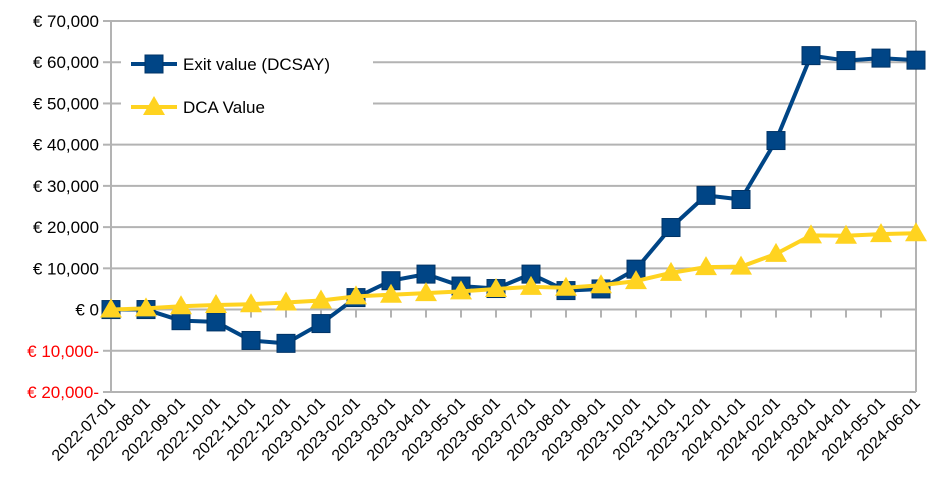 The height and width of the screenshot is (495, 936). I want to click on legend-square-icon, so click(154, 64).